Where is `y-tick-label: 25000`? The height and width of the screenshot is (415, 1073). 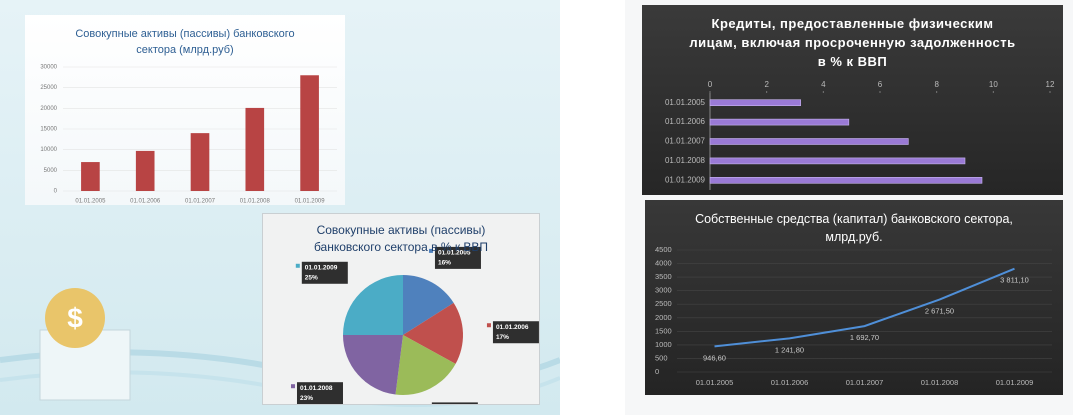 y-tick-label: 25000 is located at coordinates (48, 88).